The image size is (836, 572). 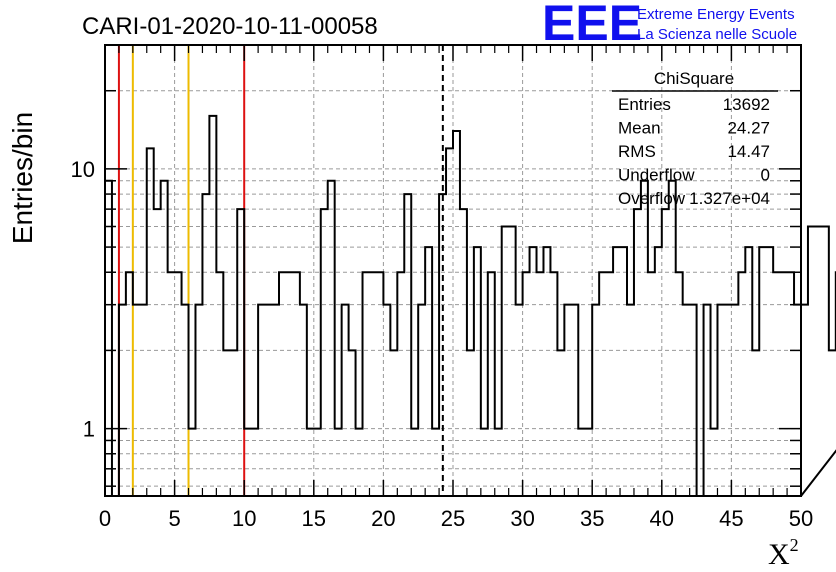 I want to click on x-tick-label: 0, so click(x=105, y=518).